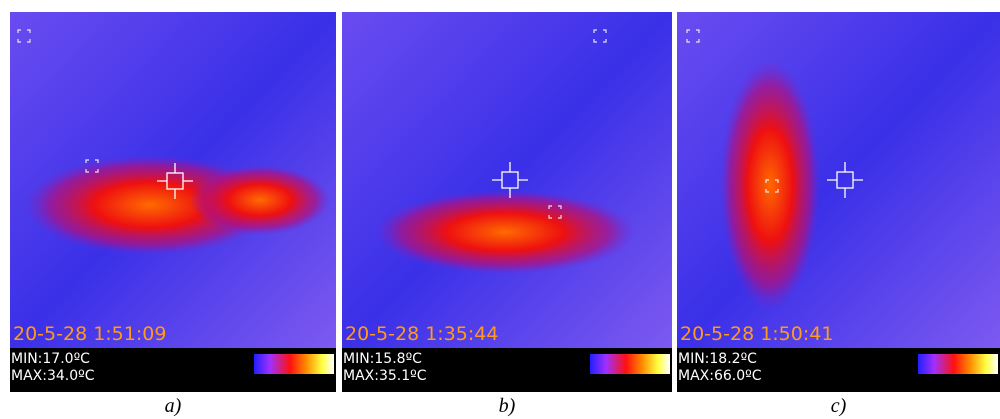  What do you see at coordinates (717, 359) in the screenshot?
I see `min-temp: MIN:18.2ºC` at bounding box center [717, 359].